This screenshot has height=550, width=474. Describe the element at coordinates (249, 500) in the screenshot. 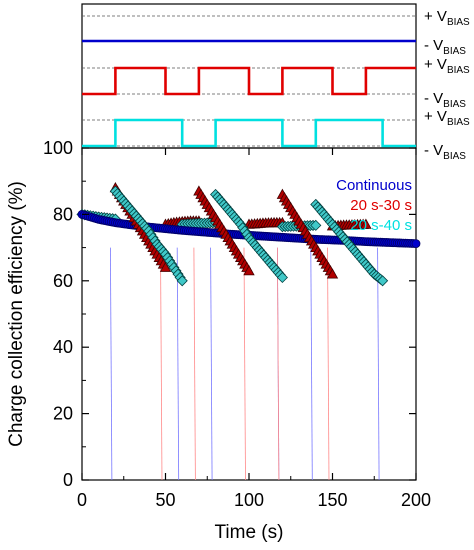

I see `x-tick-label: 100` at that location.